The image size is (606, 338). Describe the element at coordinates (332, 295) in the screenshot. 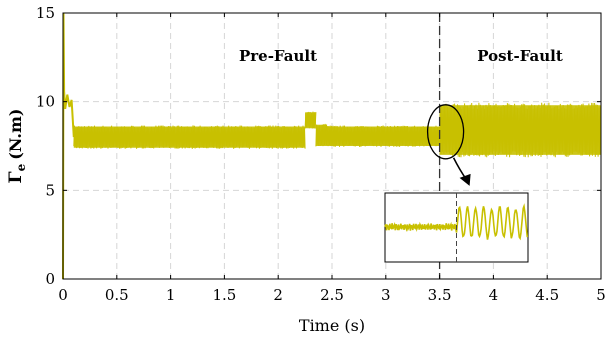

I see `x-tick-label: 2.5` at that location.